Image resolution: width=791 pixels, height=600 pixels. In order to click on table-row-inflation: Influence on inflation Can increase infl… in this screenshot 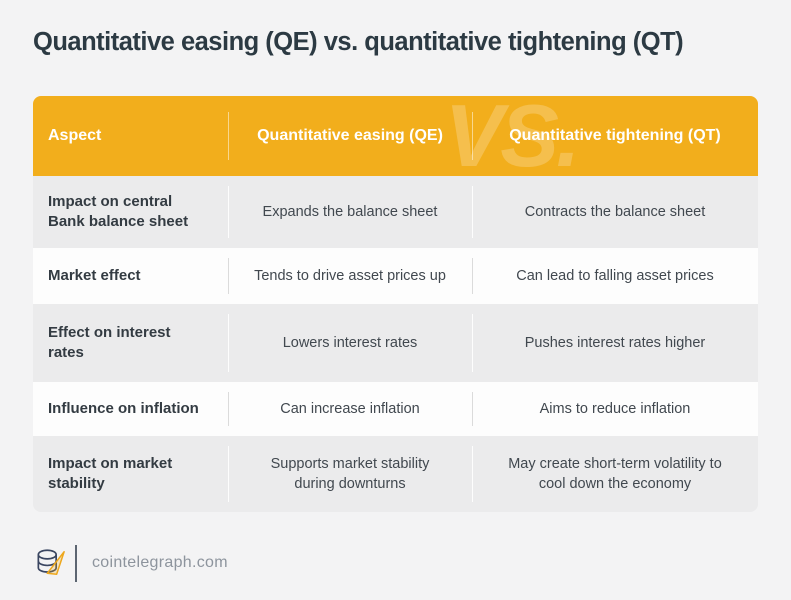, I will do `click(395, 409)`.